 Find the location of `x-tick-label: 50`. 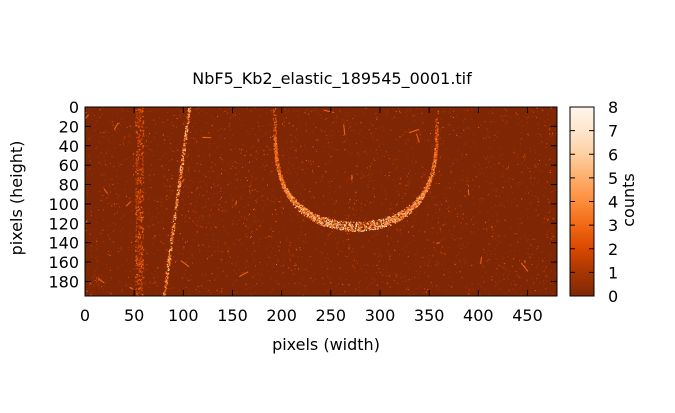

x-tick-label: 50 is located at coordinates (134, 315).